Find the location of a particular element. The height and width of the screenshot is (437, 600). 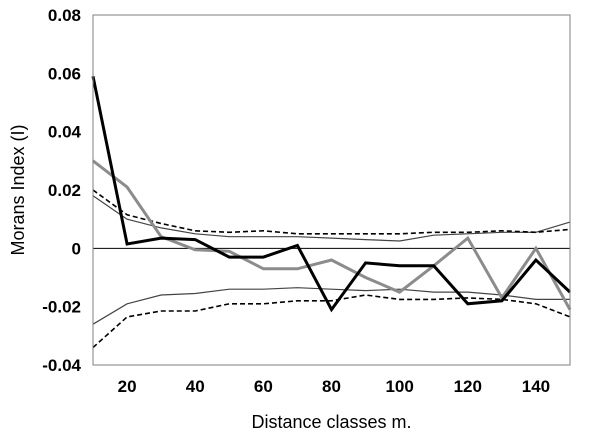

y-tick-label: -0.04 is located at coordinates (61, 365).